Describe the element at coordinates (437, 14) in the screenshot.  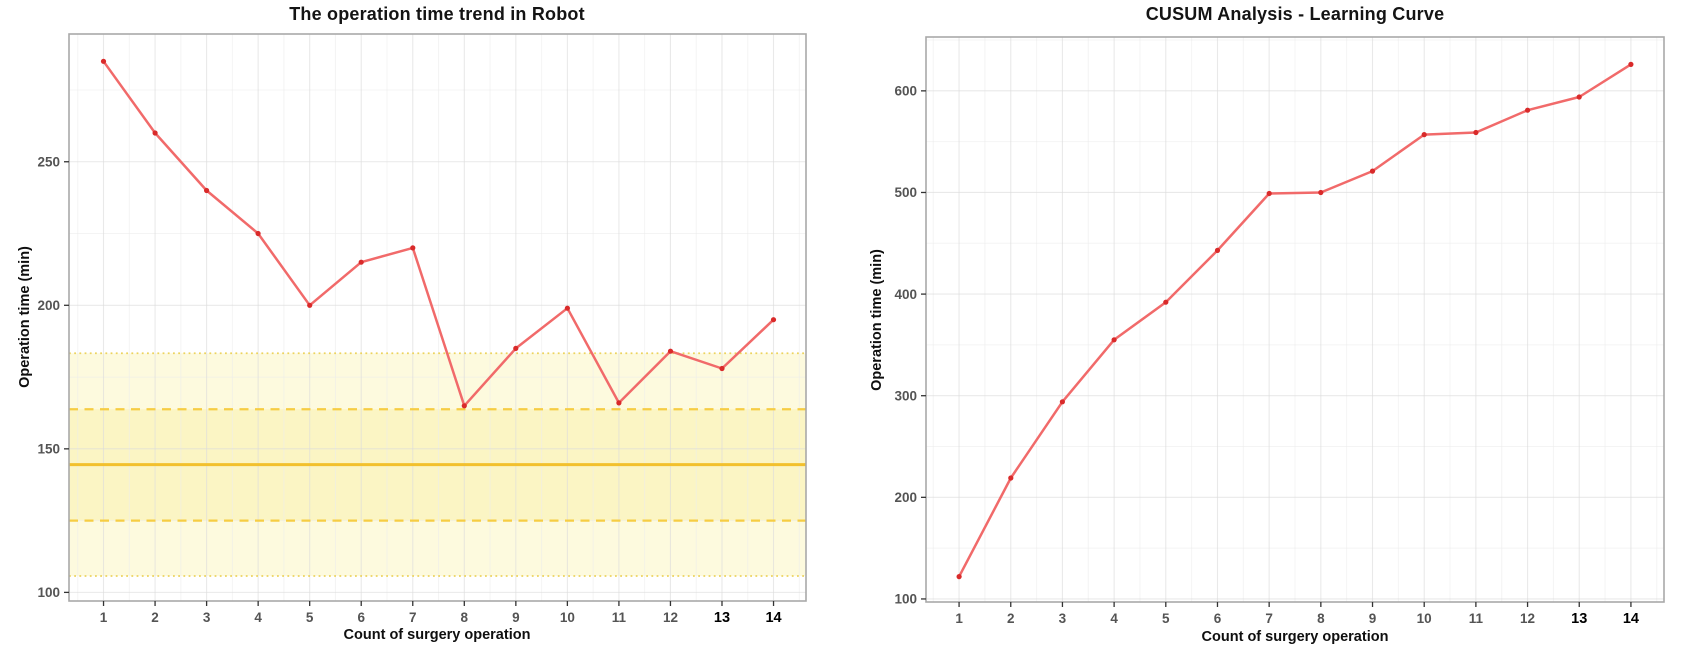
I see `chart-title: The operation time trend in Robot` at that location.